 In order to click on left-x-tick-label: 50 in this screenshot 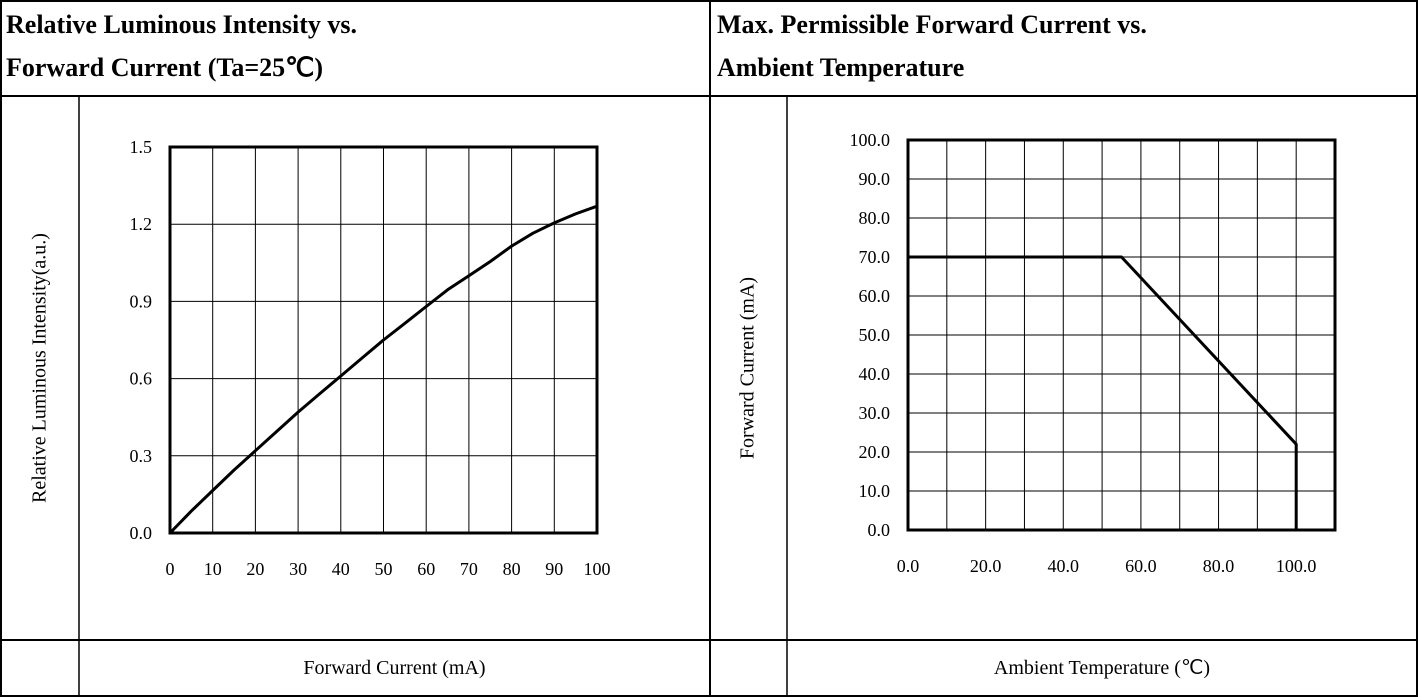, I will do `click(384, 569)`.